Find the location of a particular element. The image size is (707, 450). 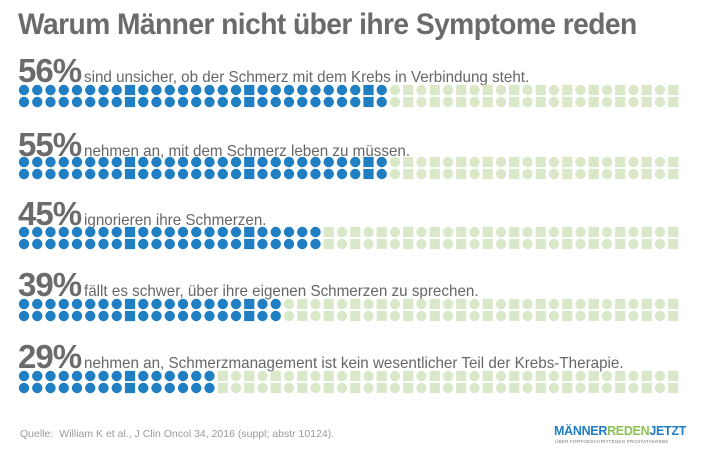

stat-percent: 45% is located at coordinates (50, 213).